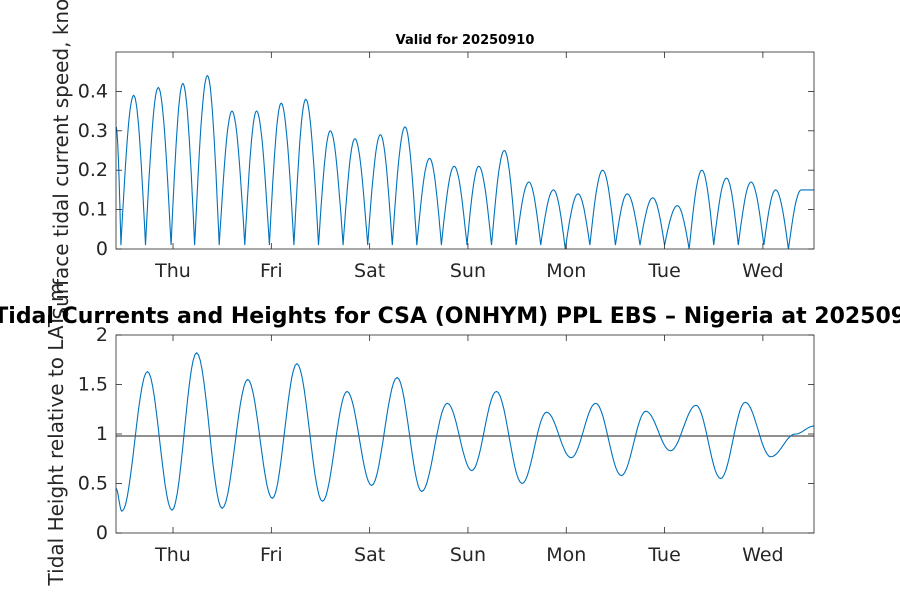 This screenshot has height=600, width=900. What do you see at coordinates (102, 434) in the screenshot?
I see `y-tick-label: 1` at bounding box center [102, 434].